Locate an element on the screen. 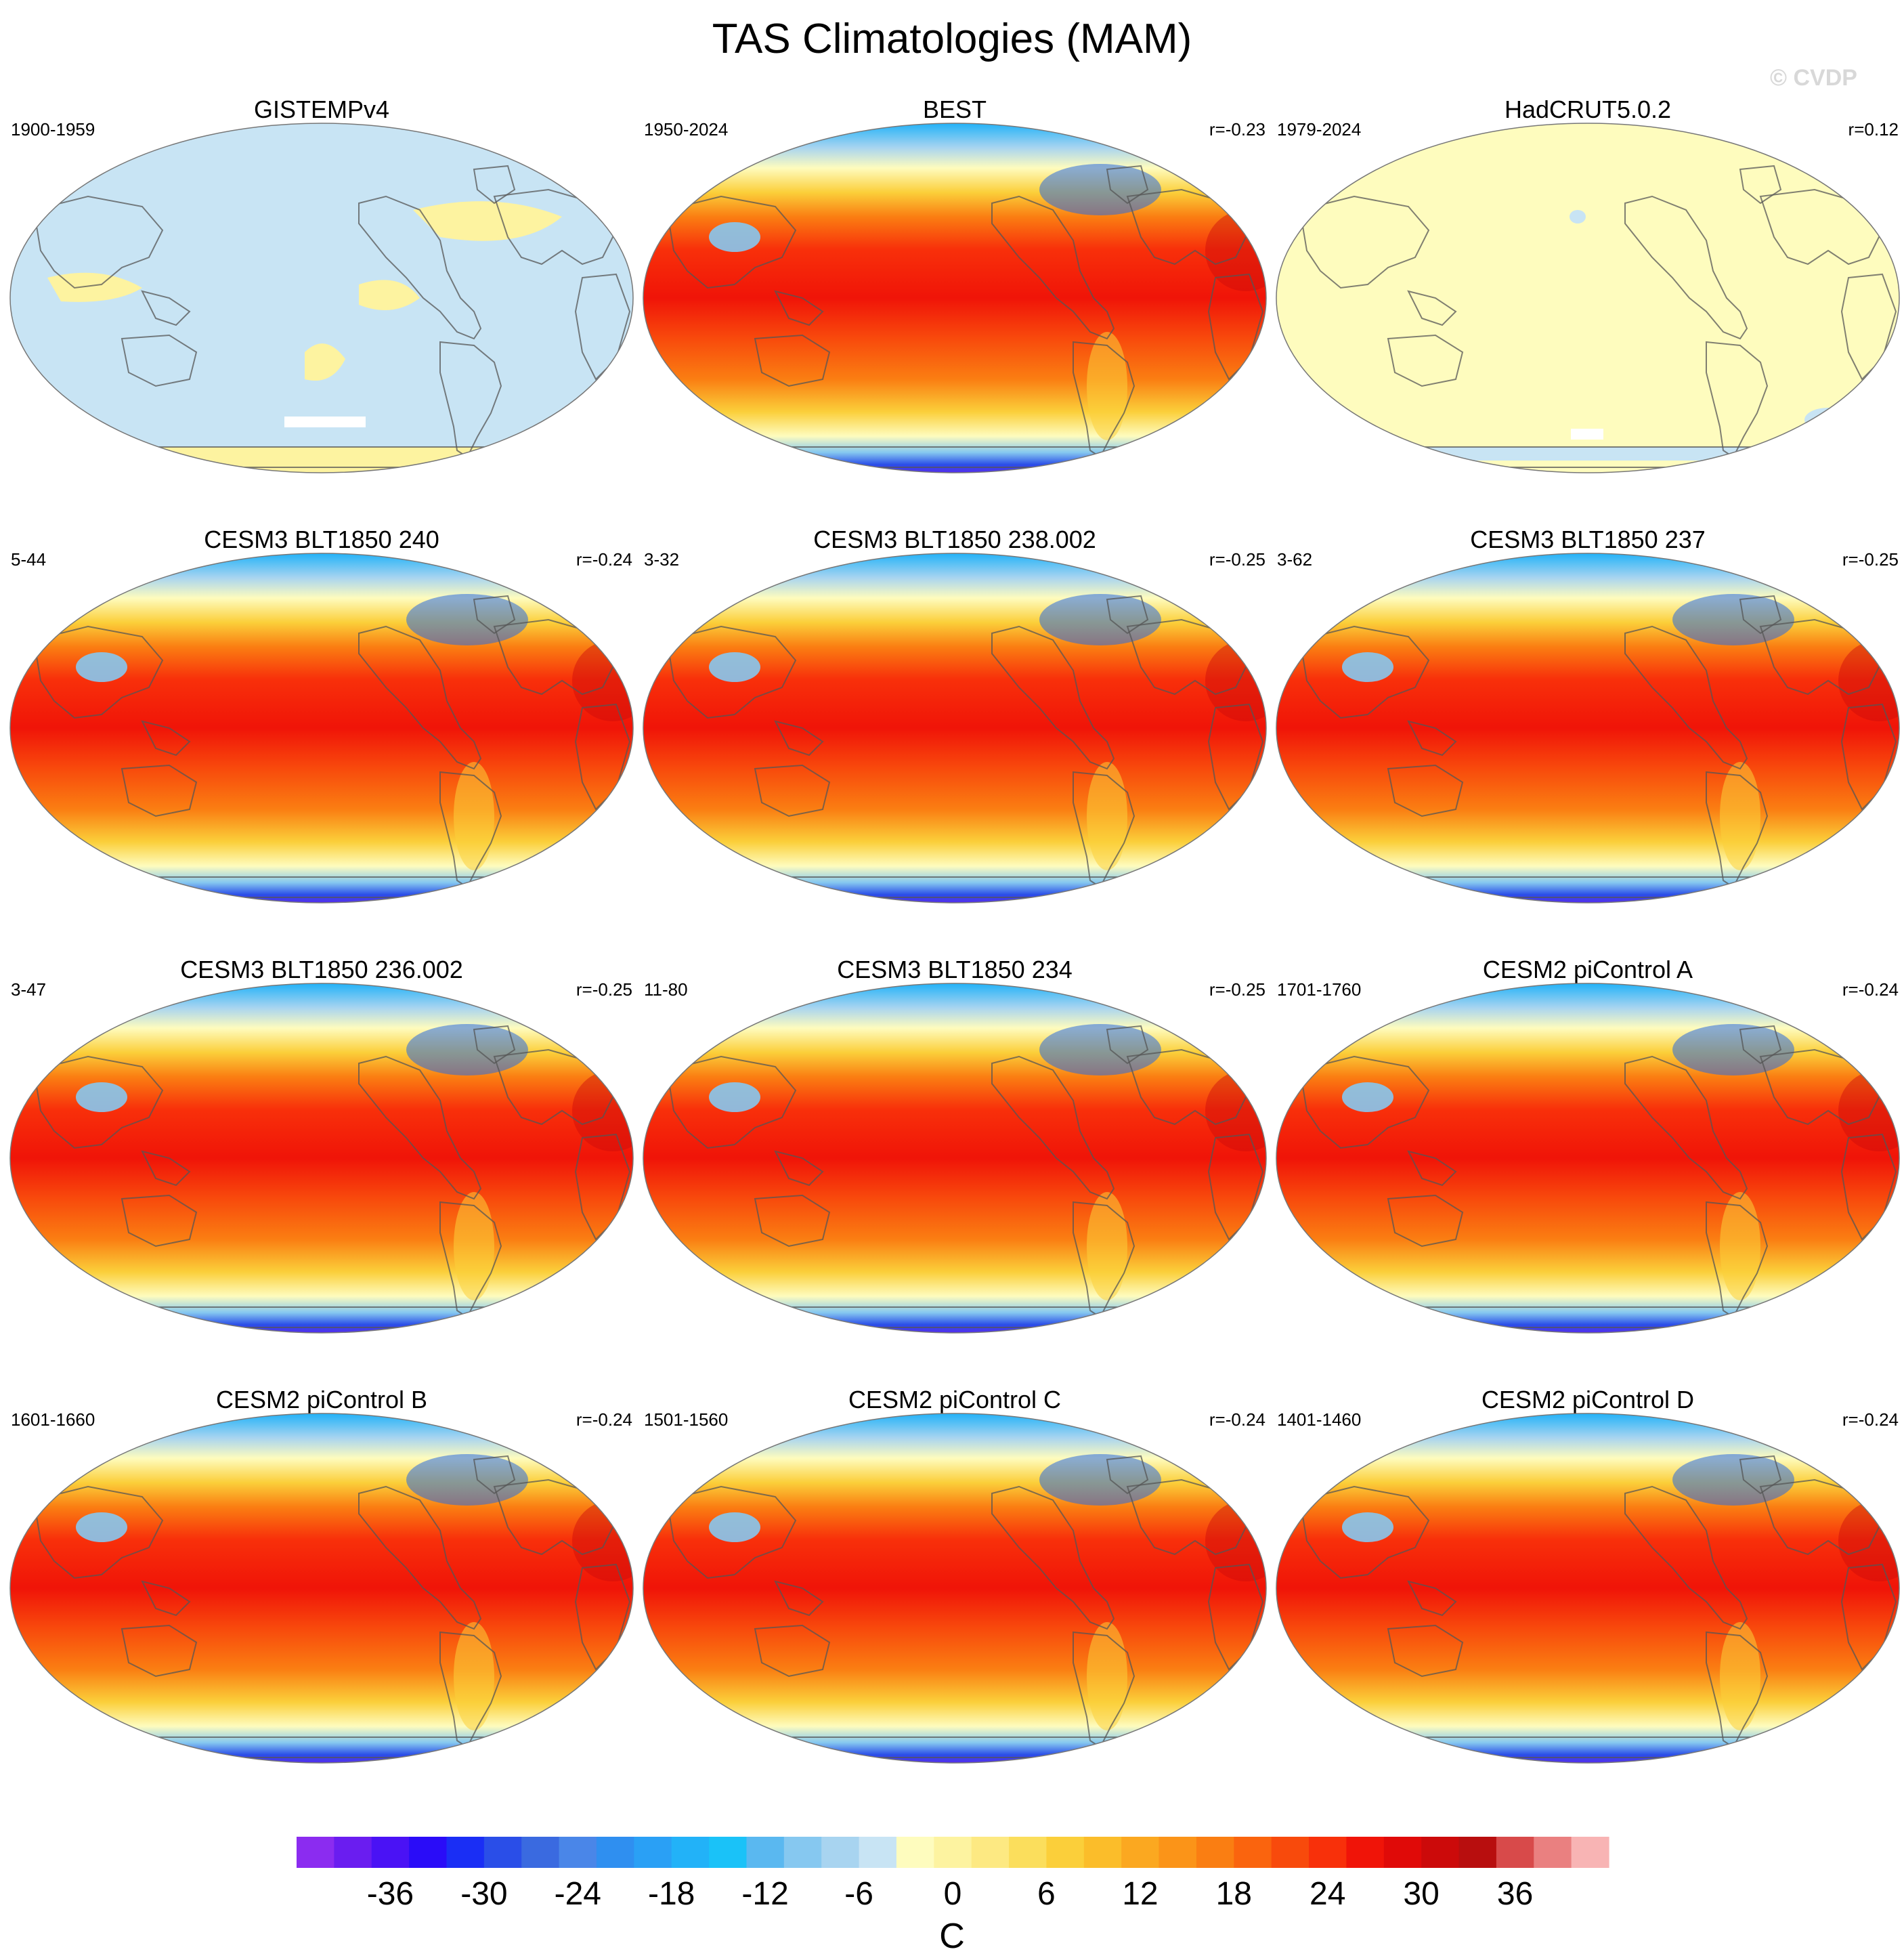 Image resolution: width=1904 pixels, height=1960 pixels. panel-title: BEST is located at coordinates (954, 109).